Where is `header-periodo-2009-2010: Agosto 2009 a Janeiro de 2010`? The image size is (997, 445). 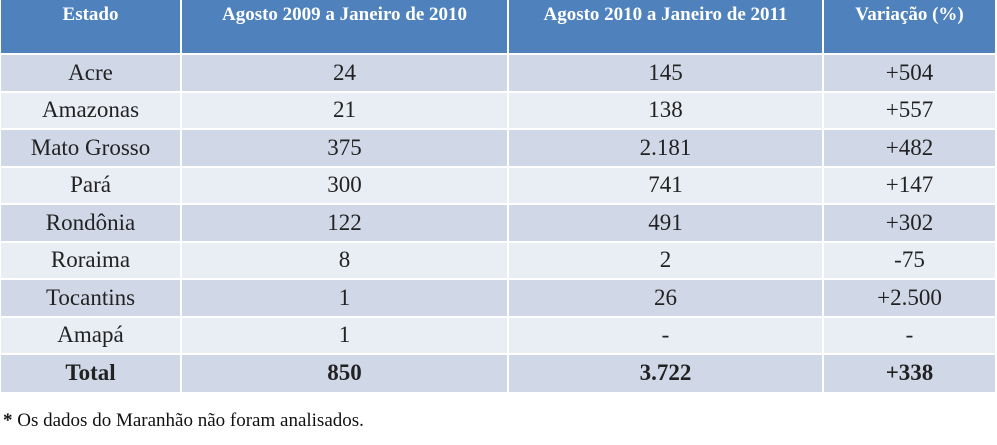
header-periodo-2009-2010: Agosto 2009 a Janeiro de 2010 is located at coordinates (345, 27).